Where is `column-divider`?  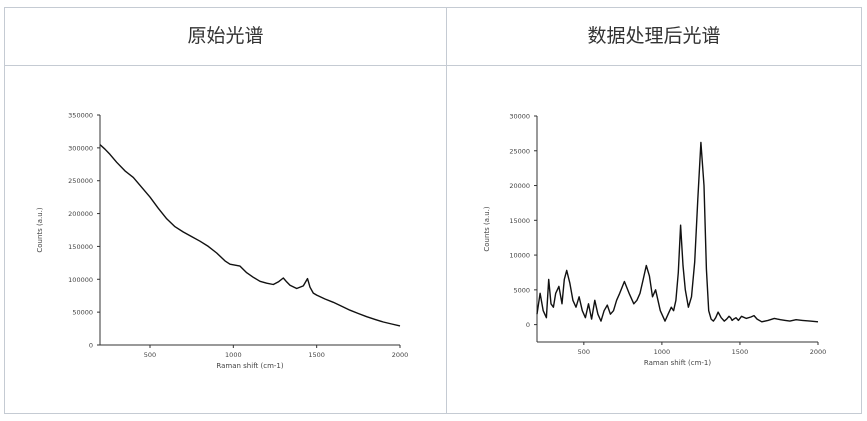 column-divider is located at coordinates (446, 210).